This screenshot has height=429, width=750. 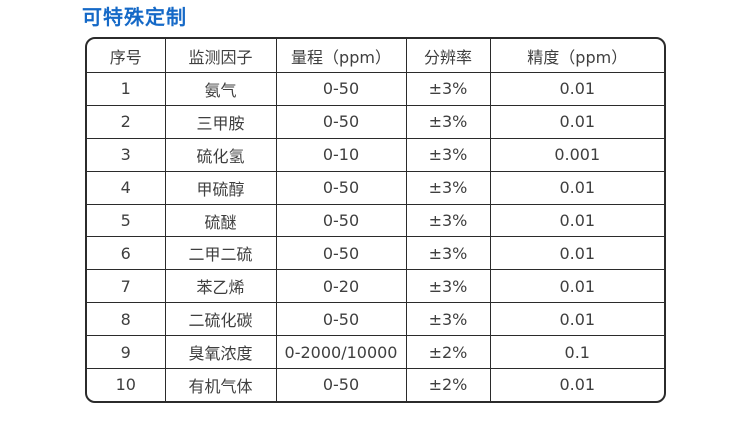 What do you see at coordinates (220, 89) in the screenshot?
I see `cell-factor: 氨气` at bounding box center [220, 89].